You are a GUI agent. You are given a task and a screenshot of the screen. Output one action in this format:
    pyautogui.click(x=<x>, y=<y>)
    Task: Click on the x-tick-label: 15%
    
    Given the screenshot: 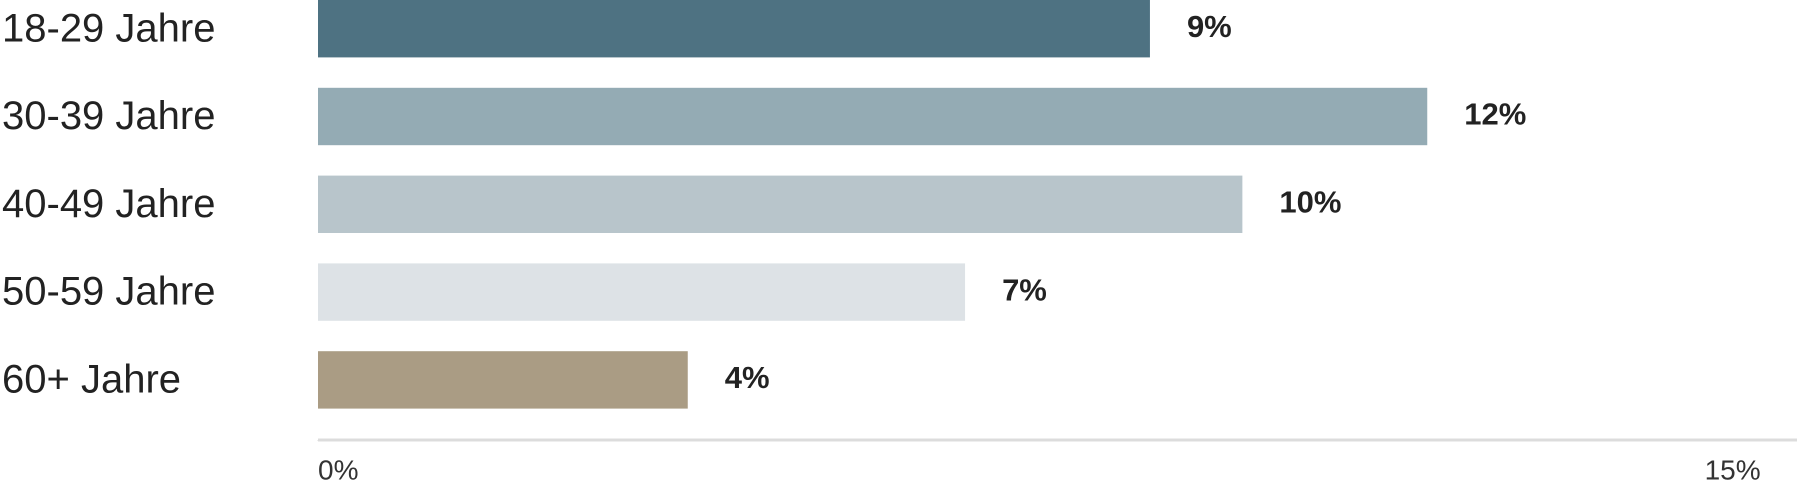 What is the action you would take?
    pyautogui.click(x=1733, y=469)
    